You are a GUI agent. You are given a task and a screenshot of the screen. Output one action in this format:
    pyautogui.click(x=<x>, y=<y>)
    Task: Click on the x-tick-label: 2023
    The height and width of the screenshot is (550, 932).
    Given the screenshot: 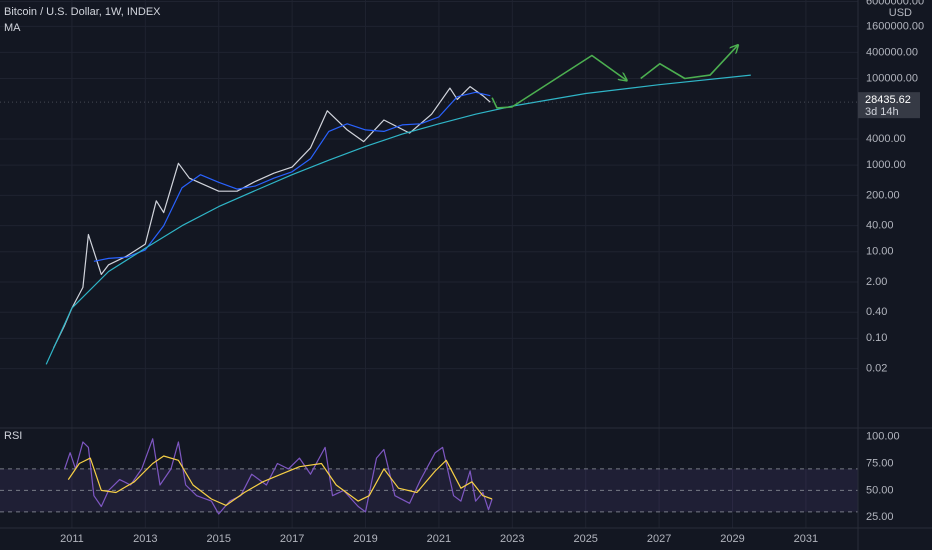 What is the action you would take?
    pyautogui.click(x=512, y=539)
    